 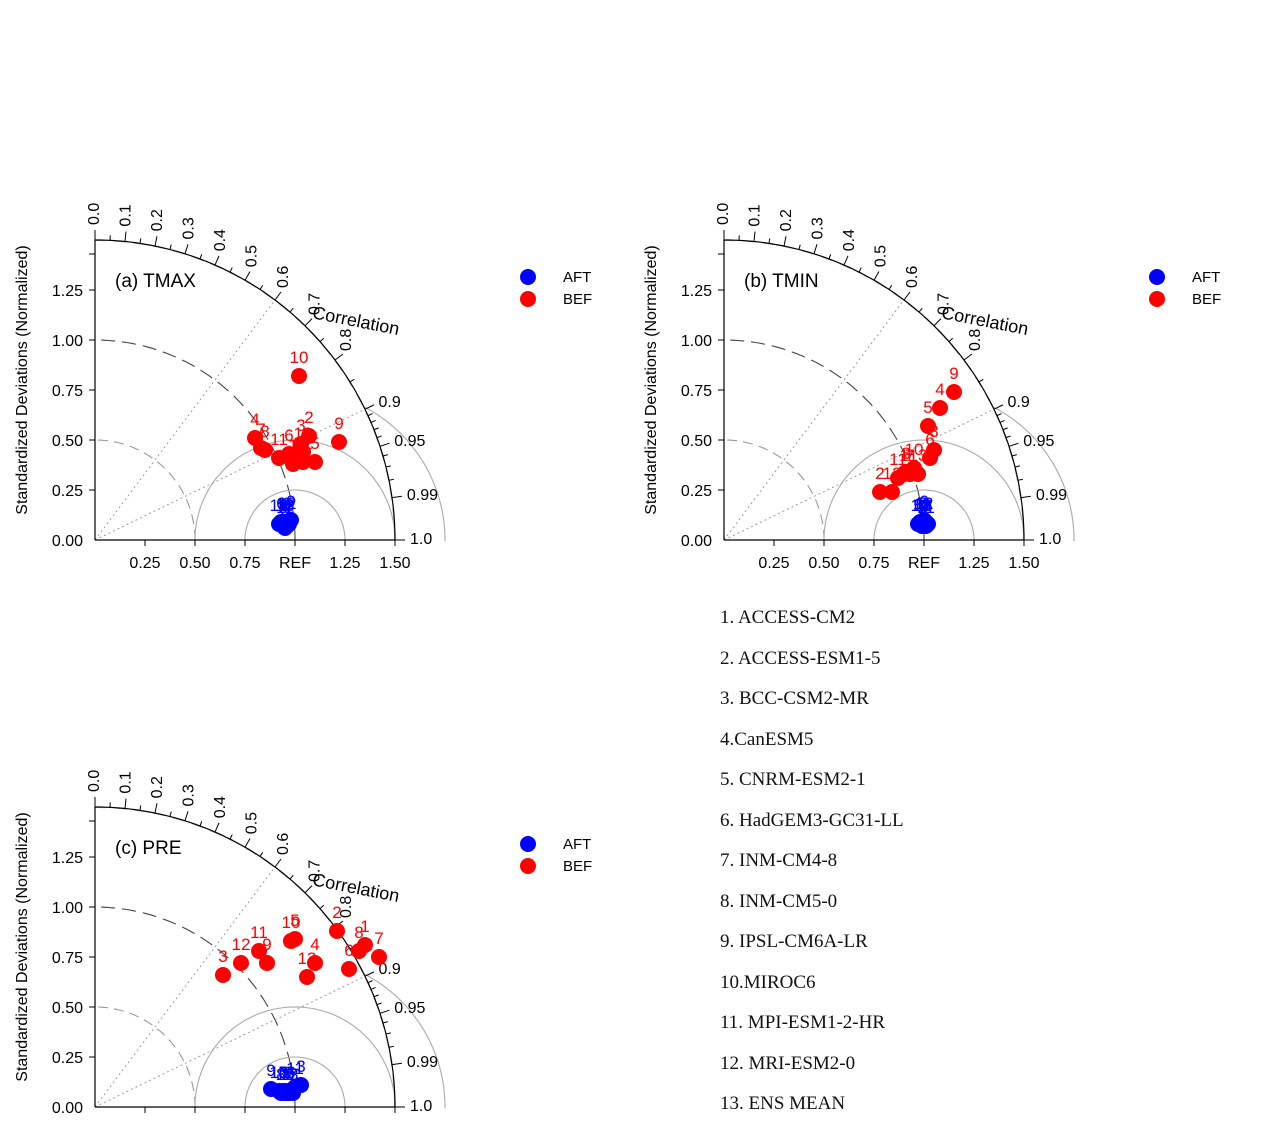 I want to click on x-tick-label: 1.25, so click(x=344, y=563).